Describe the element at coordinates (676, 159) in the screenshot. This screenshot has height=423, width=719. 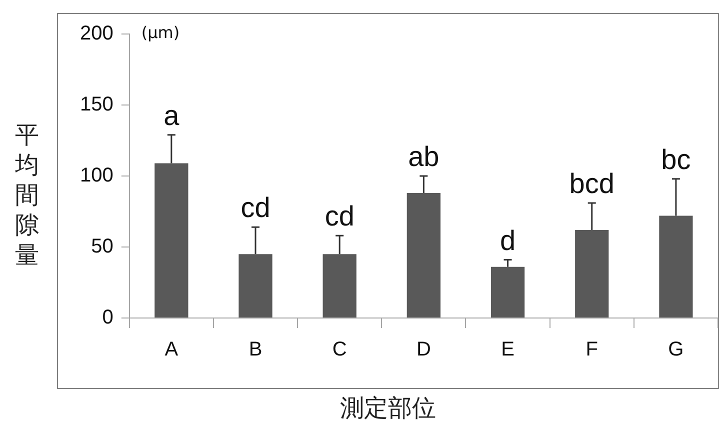
I see `annotation: bc` at that location.